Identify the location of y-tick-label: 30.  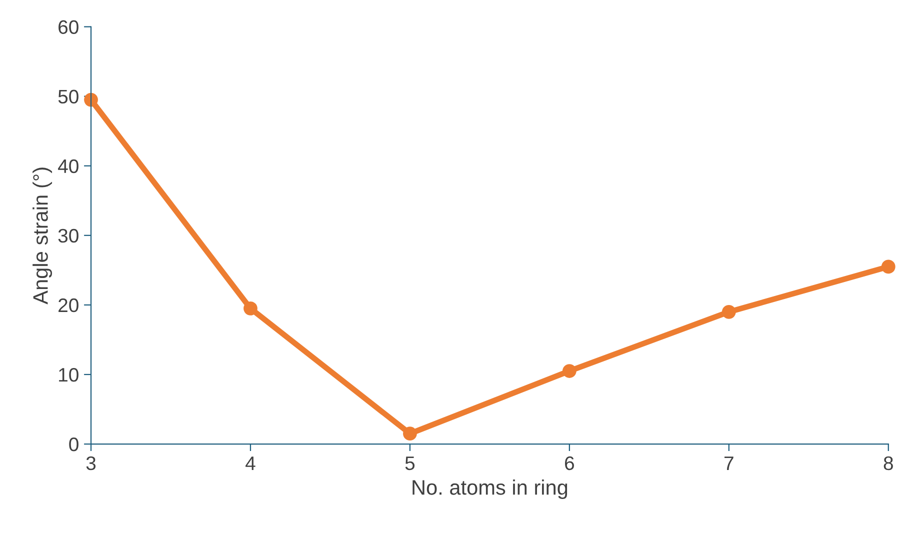
(68, 235).